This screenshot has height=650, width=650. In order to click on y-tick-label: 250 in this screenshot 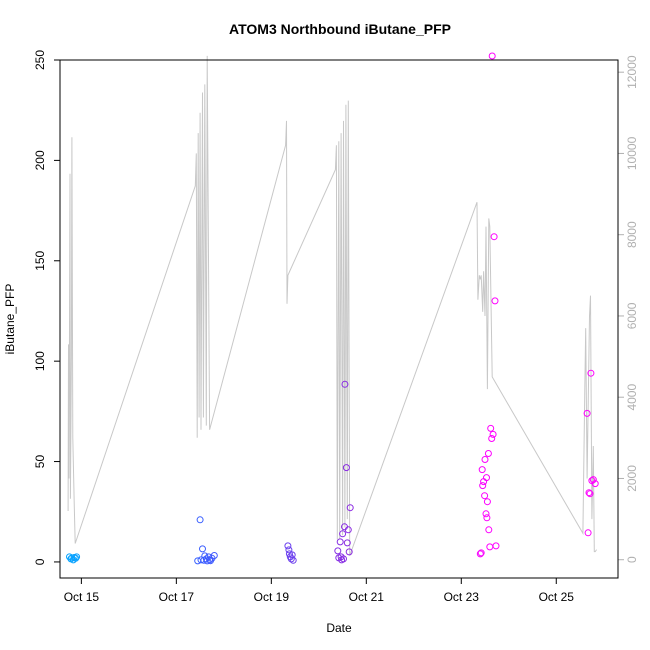, I will do `click(40, 60)`.